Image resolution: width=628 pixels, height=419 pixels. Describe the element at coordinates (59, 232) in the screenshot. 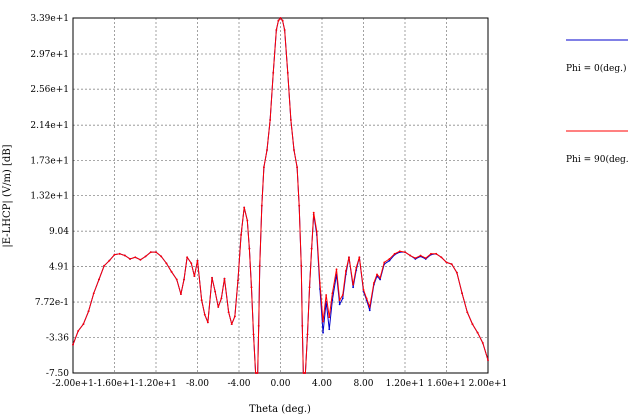

I see `y-tick-label: 9.04` at that location.